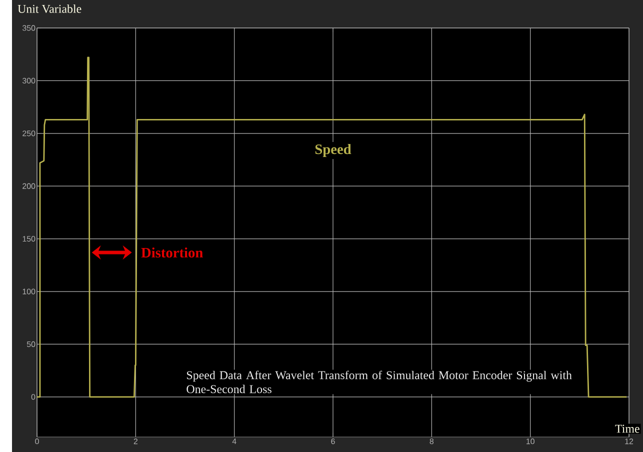 The width and height of the screenshot is (643, 452). I want to click on series-label: Speed, so click(333, 151).